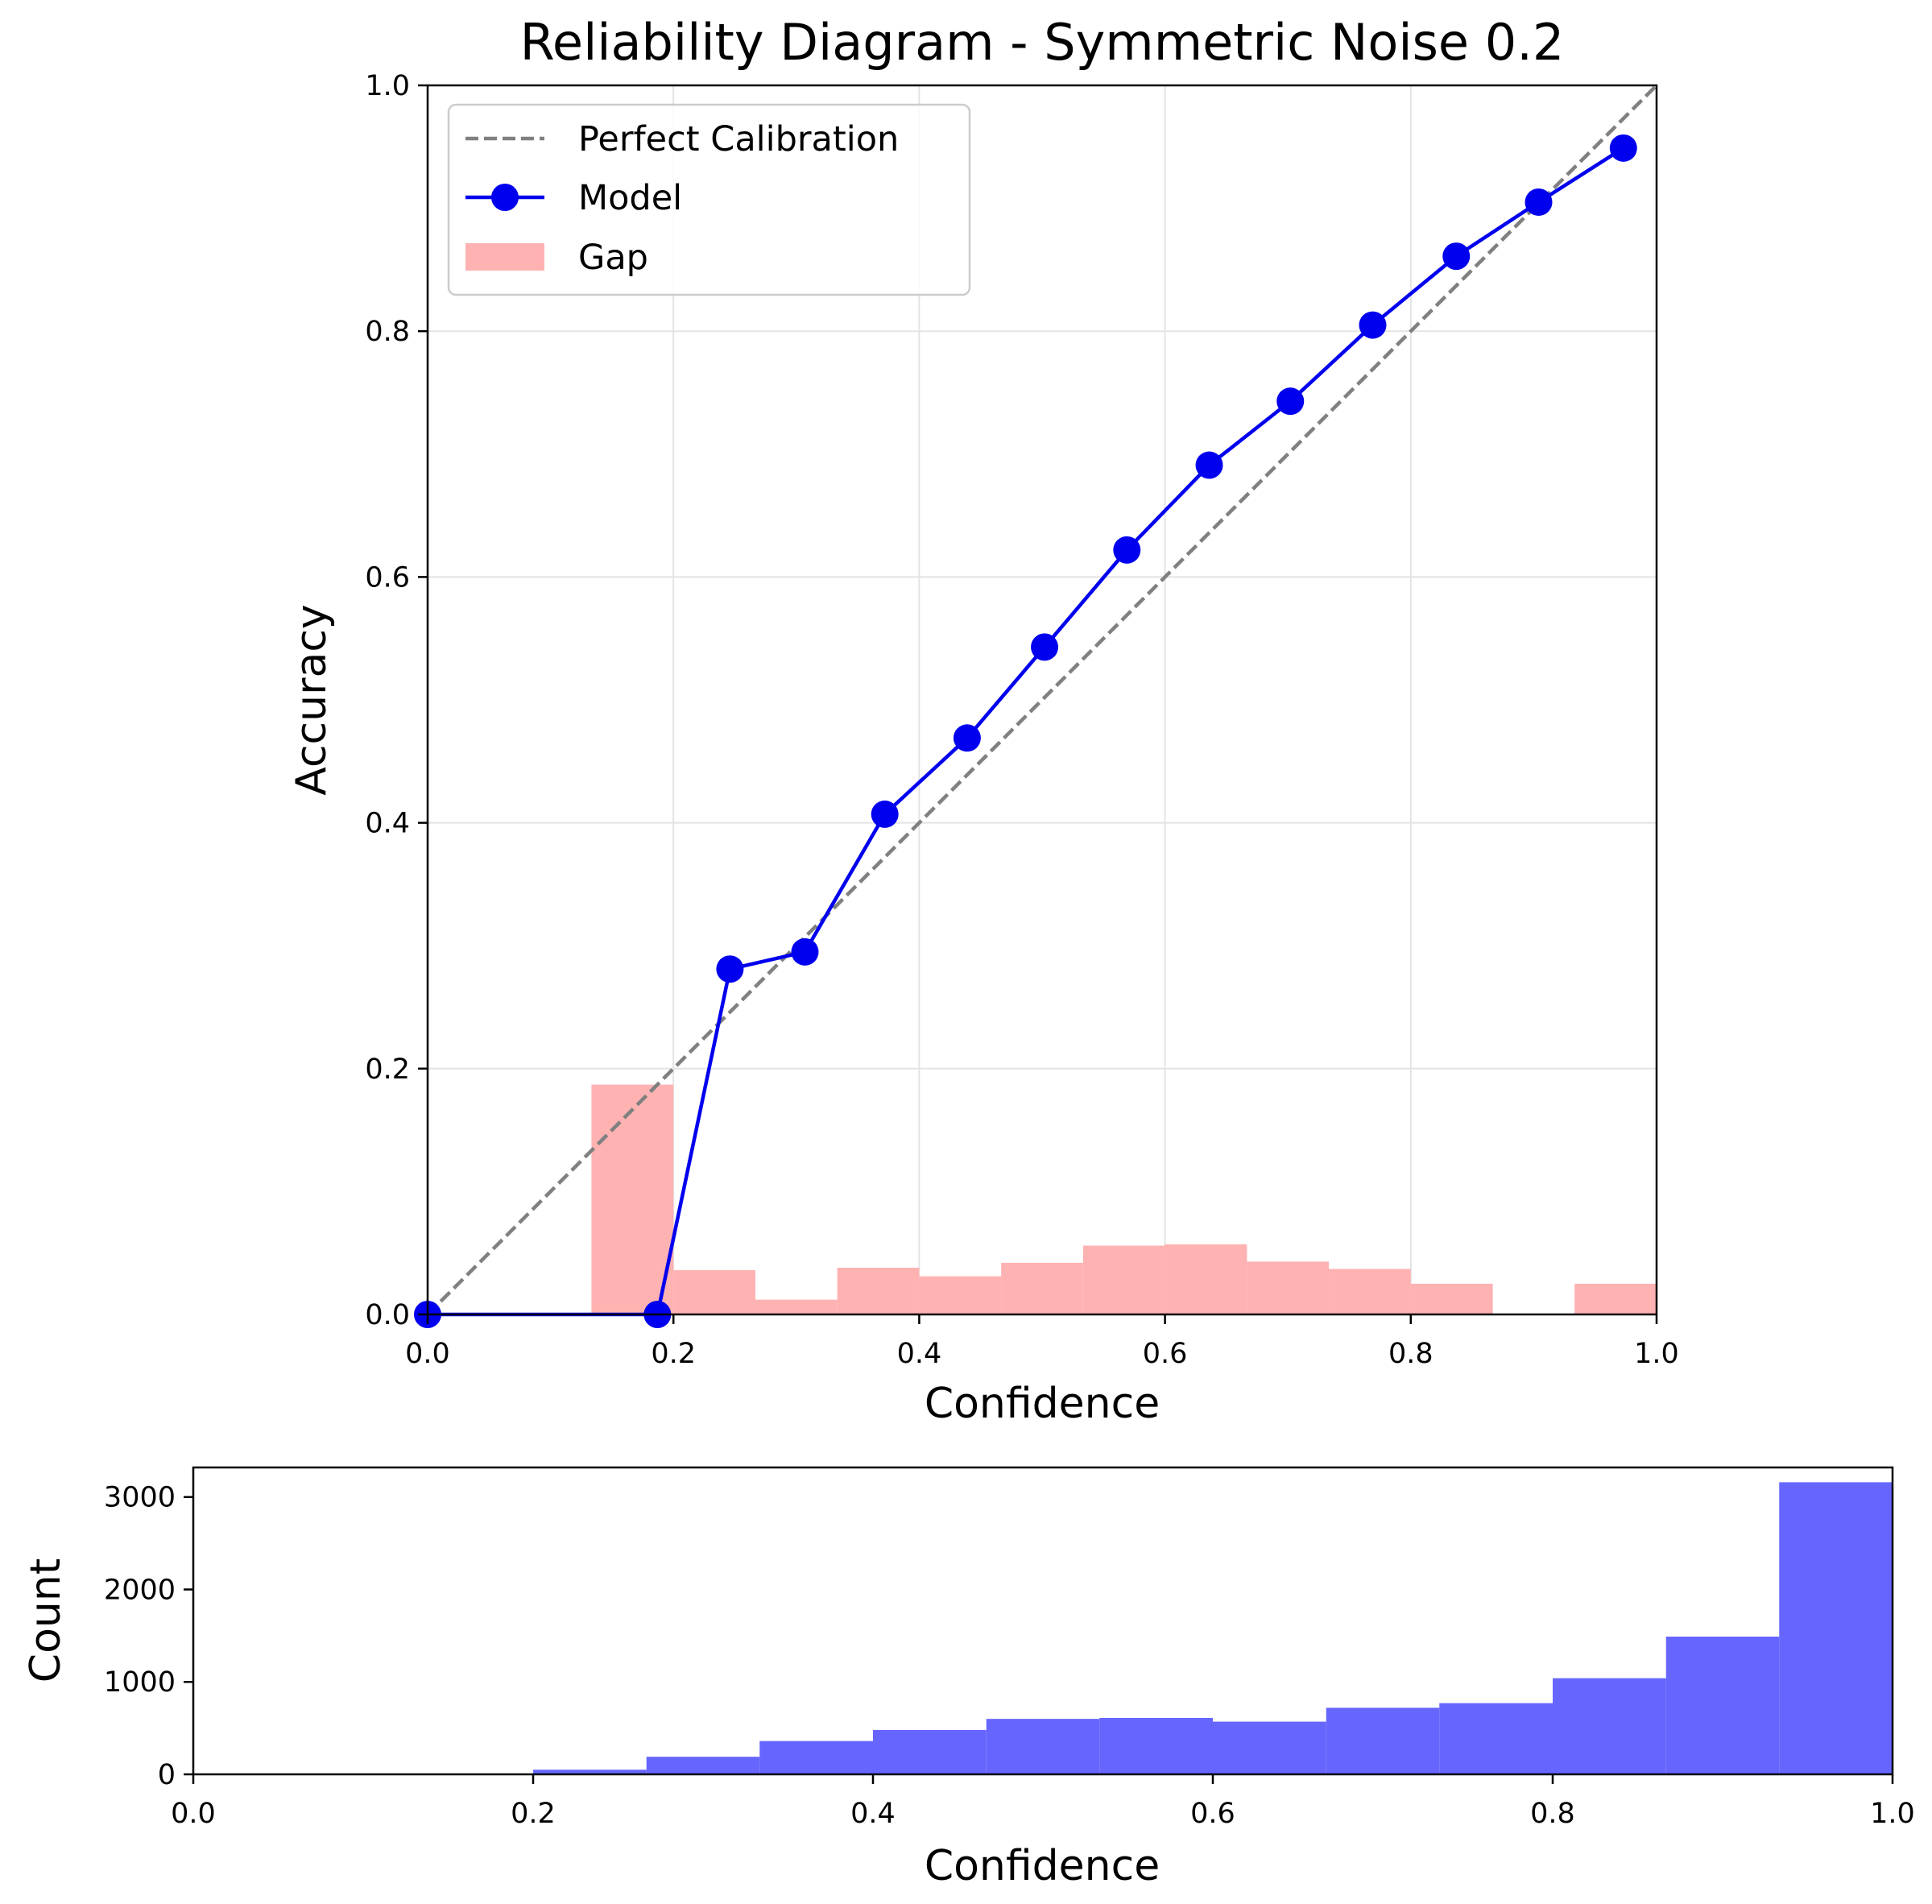  What do you see at coordinates (387, 824) in the screenshot?
I see `y-tick-label: 0.4` at bounding box center [387, 824].